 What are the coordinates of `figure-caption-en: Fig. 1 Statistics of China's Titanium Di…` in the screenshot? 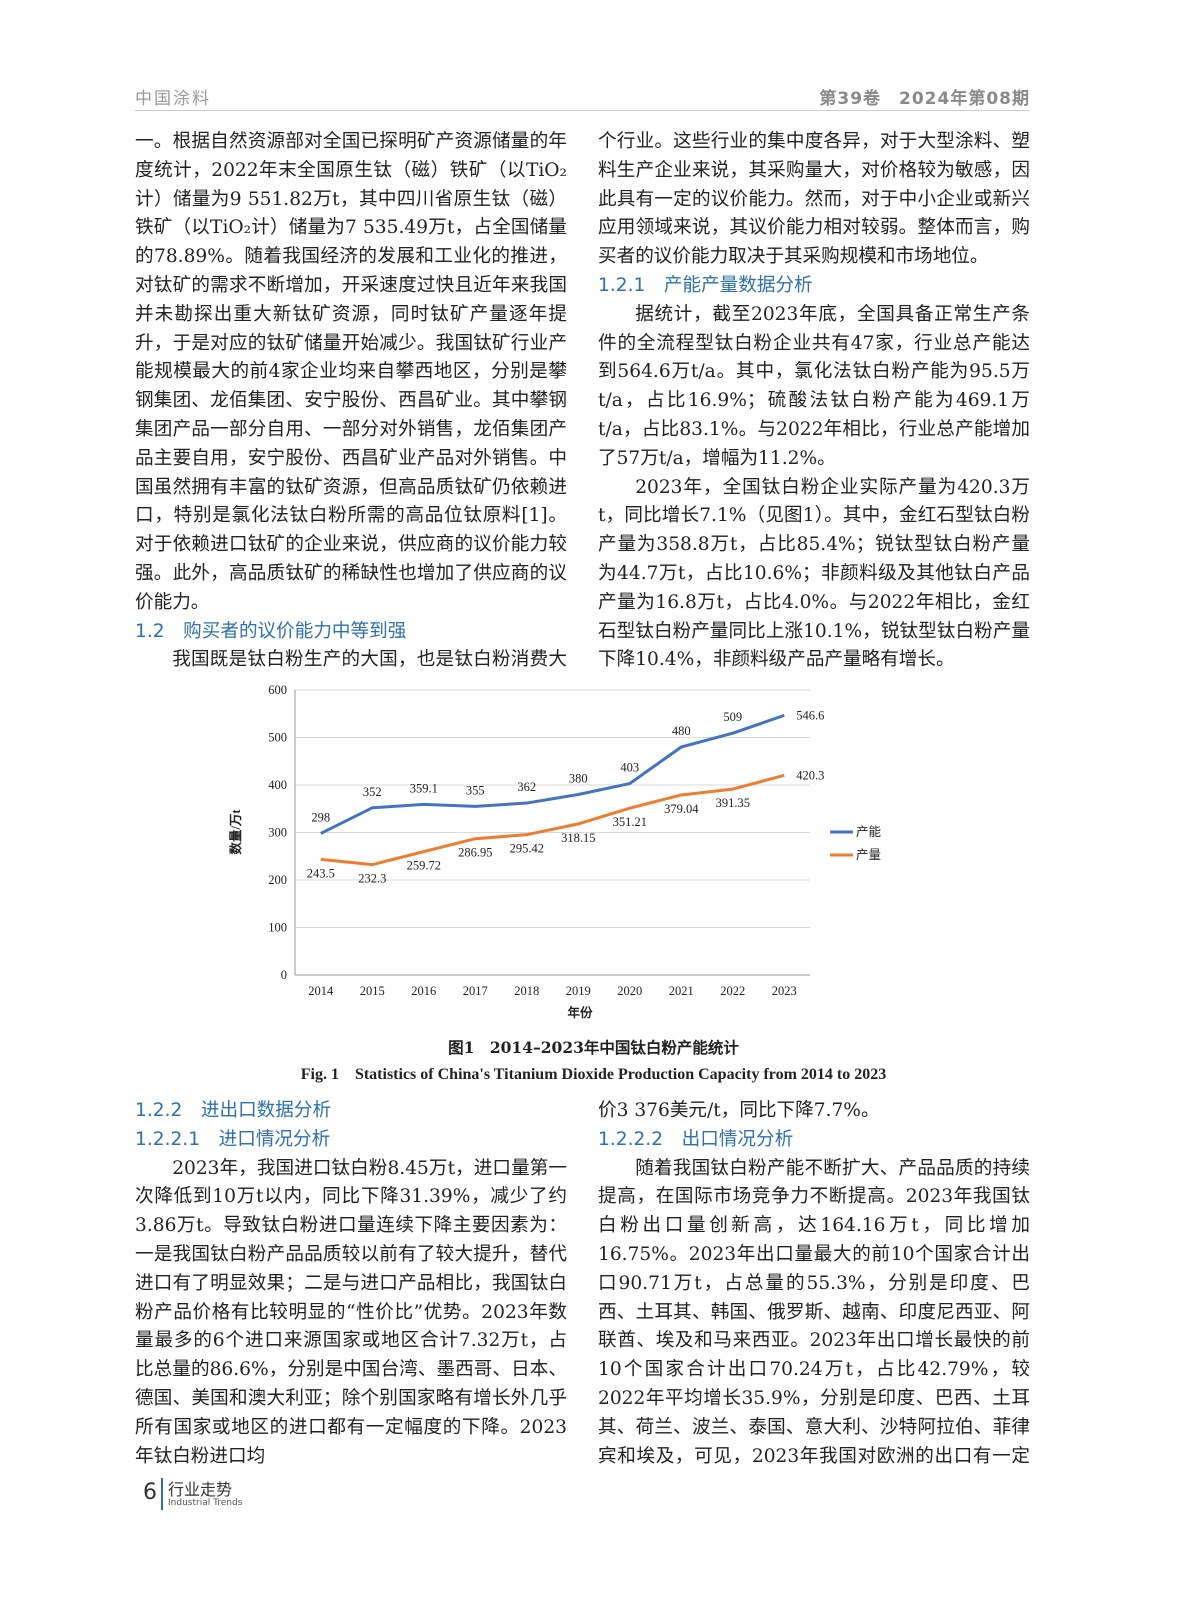 It's located at (593, 1074).